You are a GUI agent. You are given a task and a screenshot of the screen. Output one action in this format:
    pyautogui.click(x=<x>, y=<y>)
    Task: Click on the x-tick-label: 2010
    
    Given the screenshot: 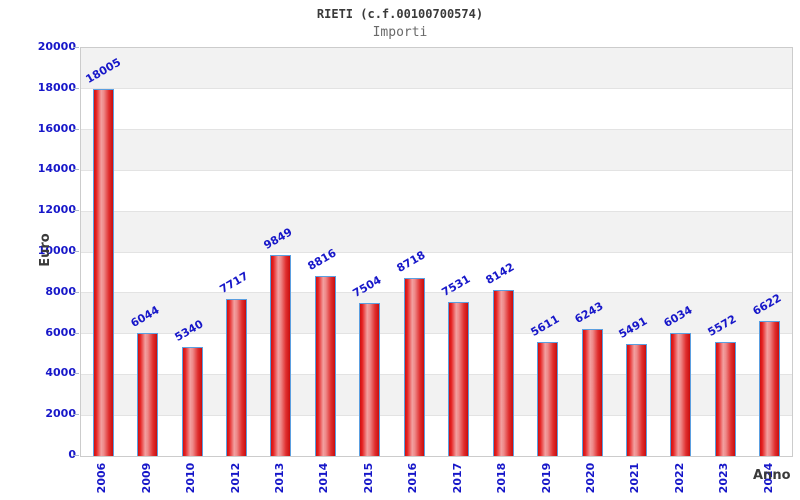 What is the action you would take?
    pyautogui.click(x=191, y=478)
    